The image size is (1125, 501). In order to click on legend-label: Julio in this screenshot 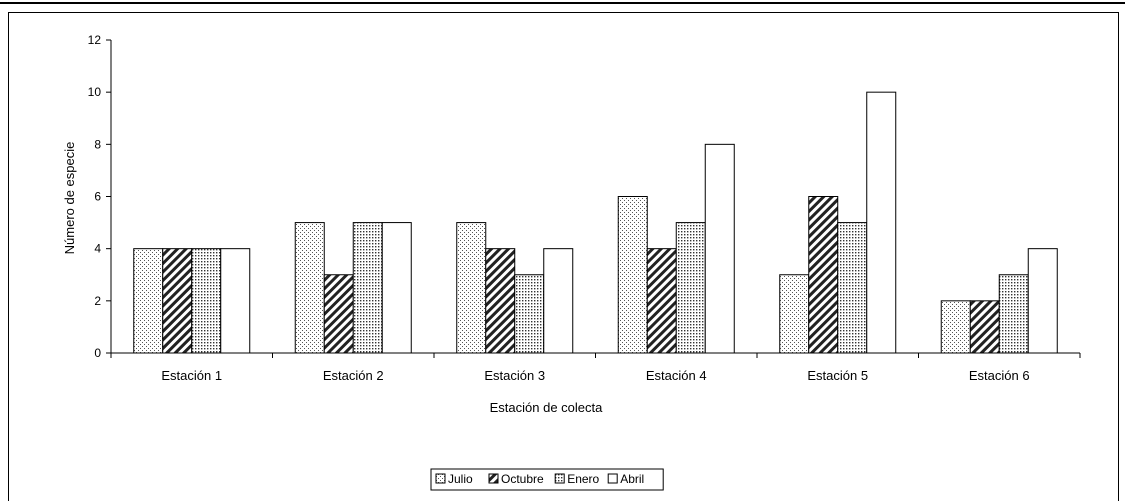, I will do `click(460, 479)`.